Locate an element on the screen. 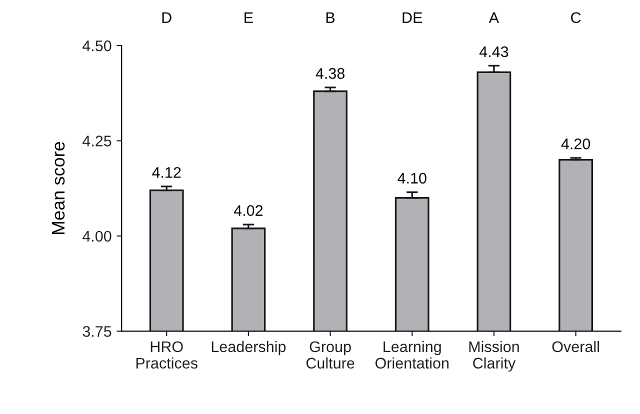 The width and height of the screenshot is (640, 414). text: A is located at coordinates (494, 17).